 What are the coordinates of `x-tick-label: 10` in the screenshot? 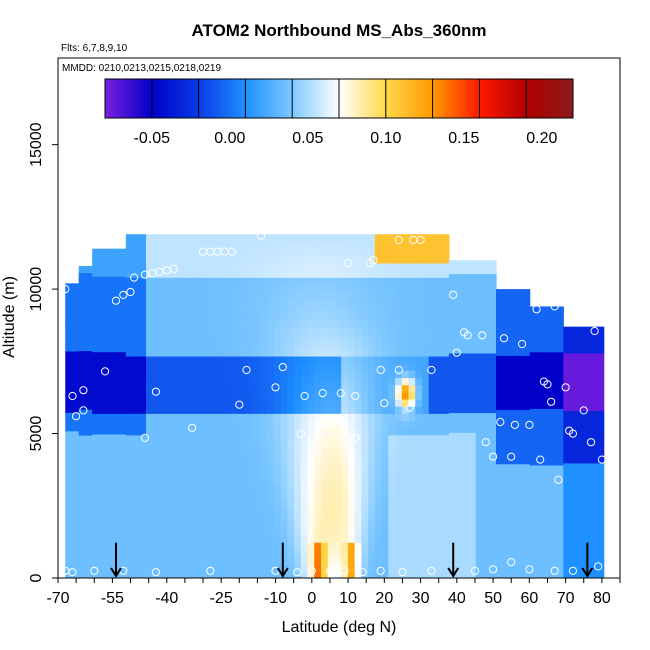 It's located at (348, 598).